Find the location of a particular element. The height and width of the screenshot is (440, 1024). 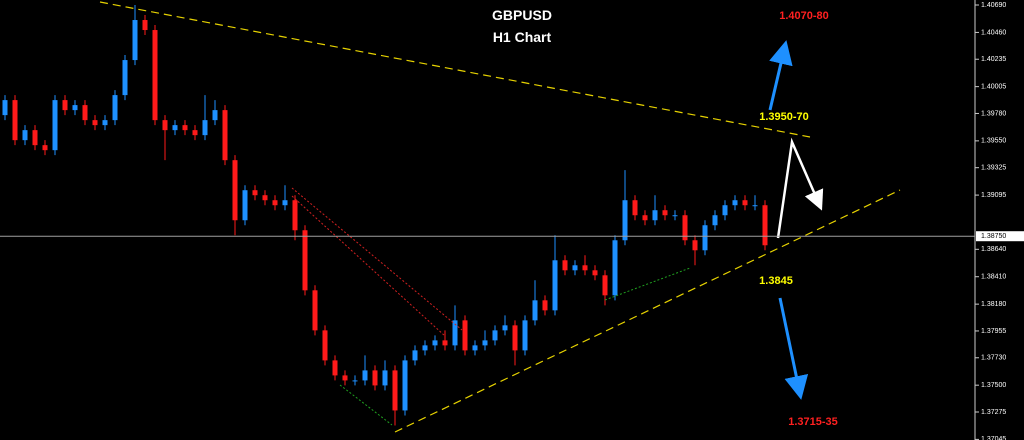

current-price-box is located at coordinates (1000, 236).